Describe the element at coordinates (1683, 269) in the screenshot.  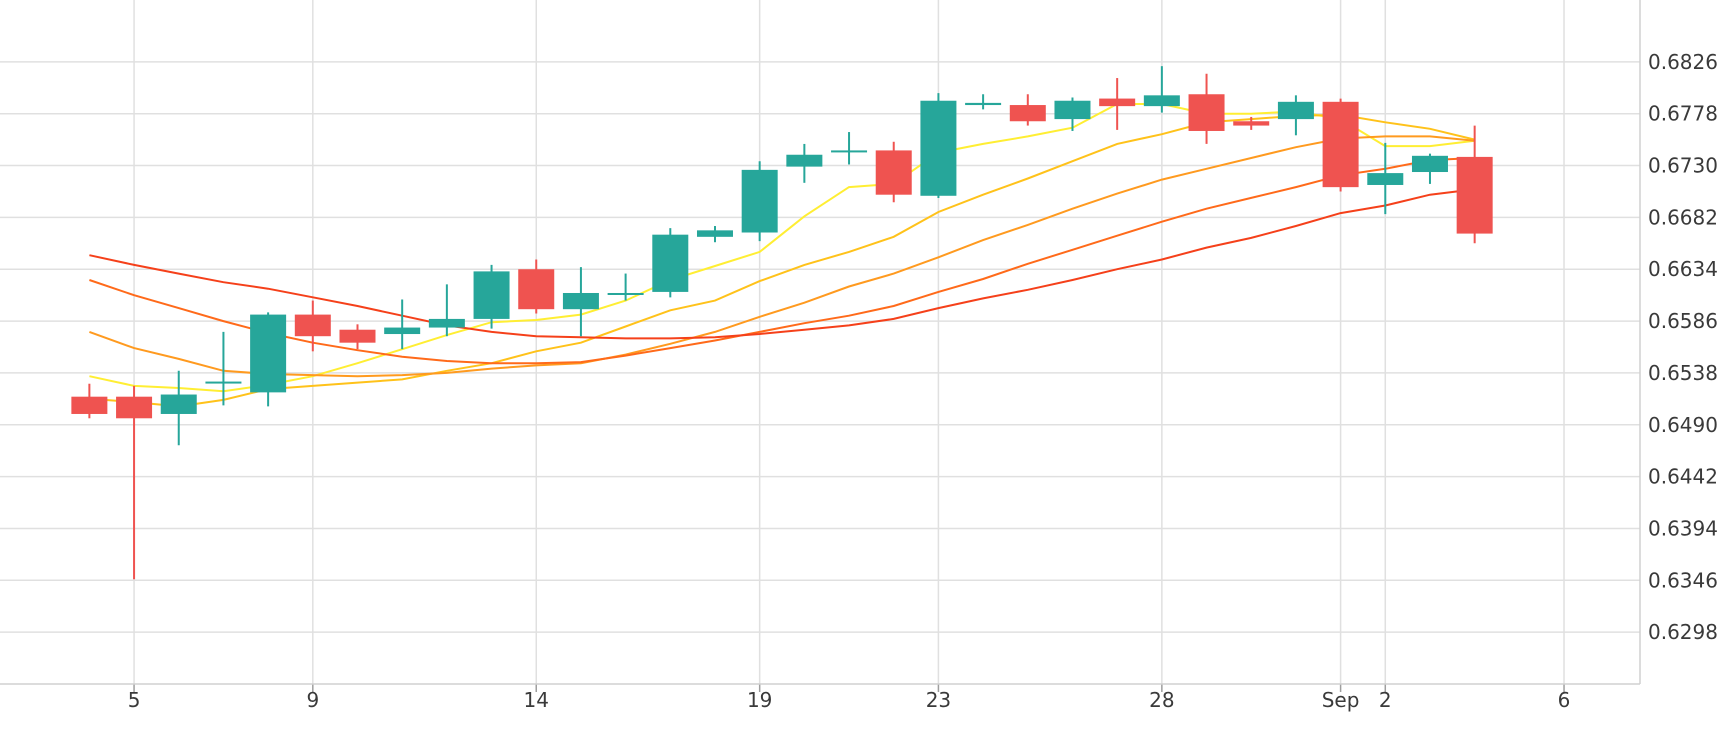
I see `y-tick-label: 0.6634` at that location.